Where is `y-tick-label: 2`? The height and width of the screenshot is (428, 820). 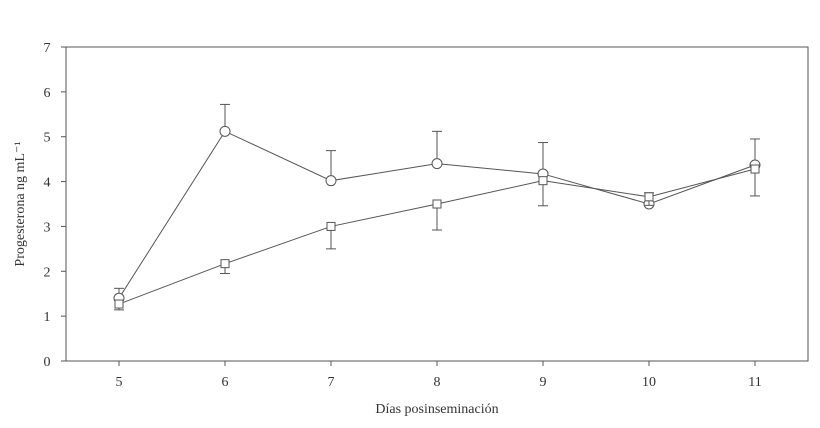
y-tick-label: 2 is located at coordinates (47, 272).